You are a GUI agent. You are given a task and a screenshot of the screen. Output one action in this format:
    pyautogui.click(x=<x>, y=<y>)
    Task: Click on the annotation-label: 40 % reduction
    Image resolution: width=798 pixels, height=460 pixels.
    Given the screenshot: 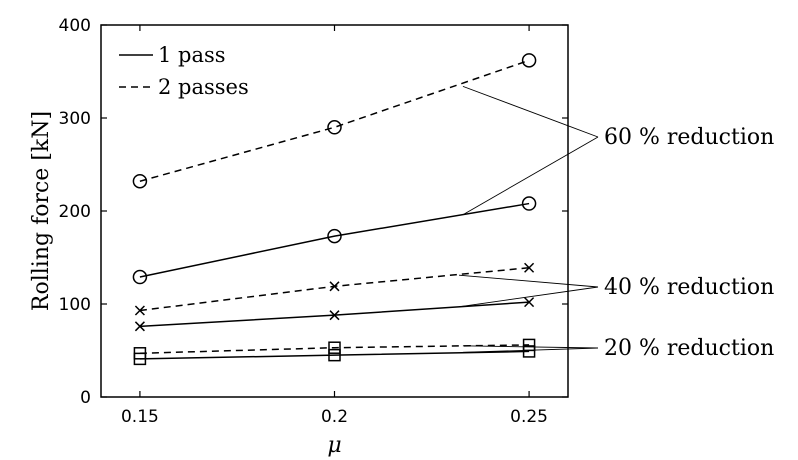 What is the action you would take?
    pyautogui.click(x=689, y=287)
    